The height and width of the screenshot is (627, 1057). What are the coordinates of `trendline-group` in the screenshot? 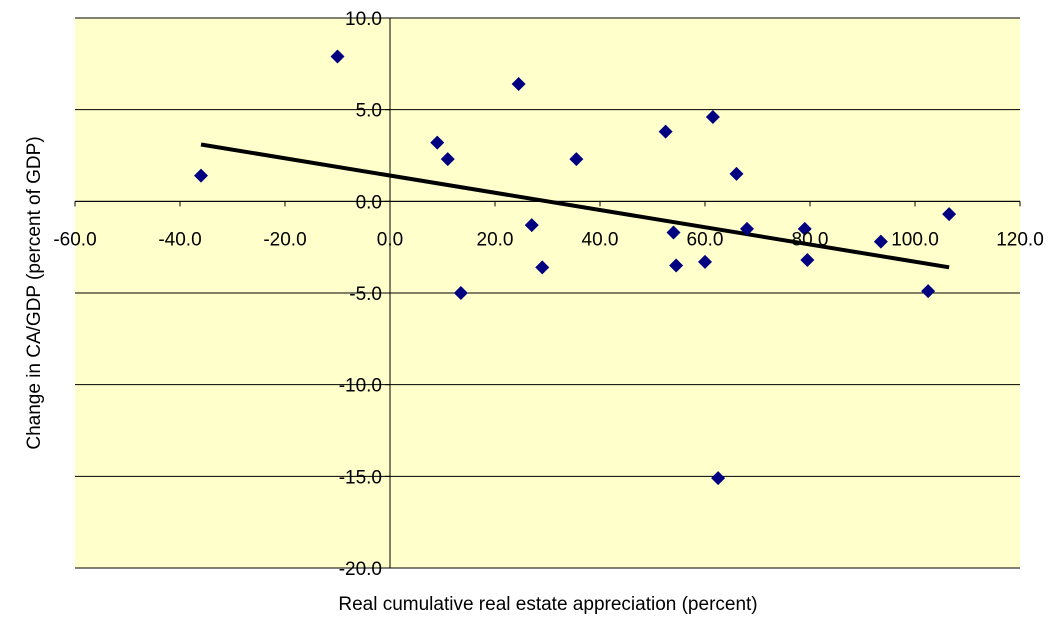 It's located at (575, 206).